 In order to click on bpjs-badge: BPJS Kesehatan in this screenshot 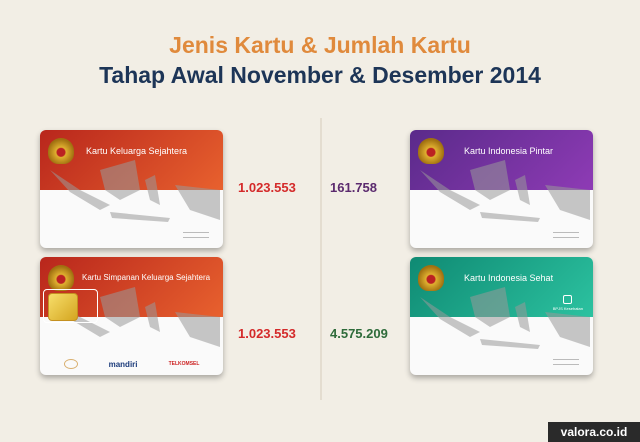, I will do `click(568, 303)`.